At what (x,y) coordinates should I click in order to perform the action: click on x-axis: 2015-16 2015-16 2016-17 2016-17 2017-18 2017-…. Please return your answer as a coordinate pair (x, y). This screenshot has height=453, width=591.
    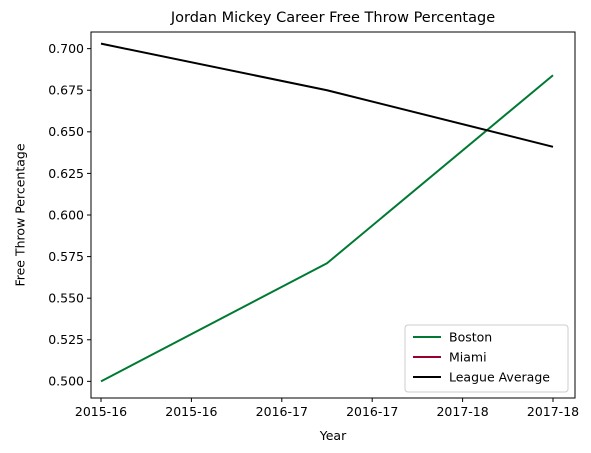
    Looking at the image, I should click on (327, 408).